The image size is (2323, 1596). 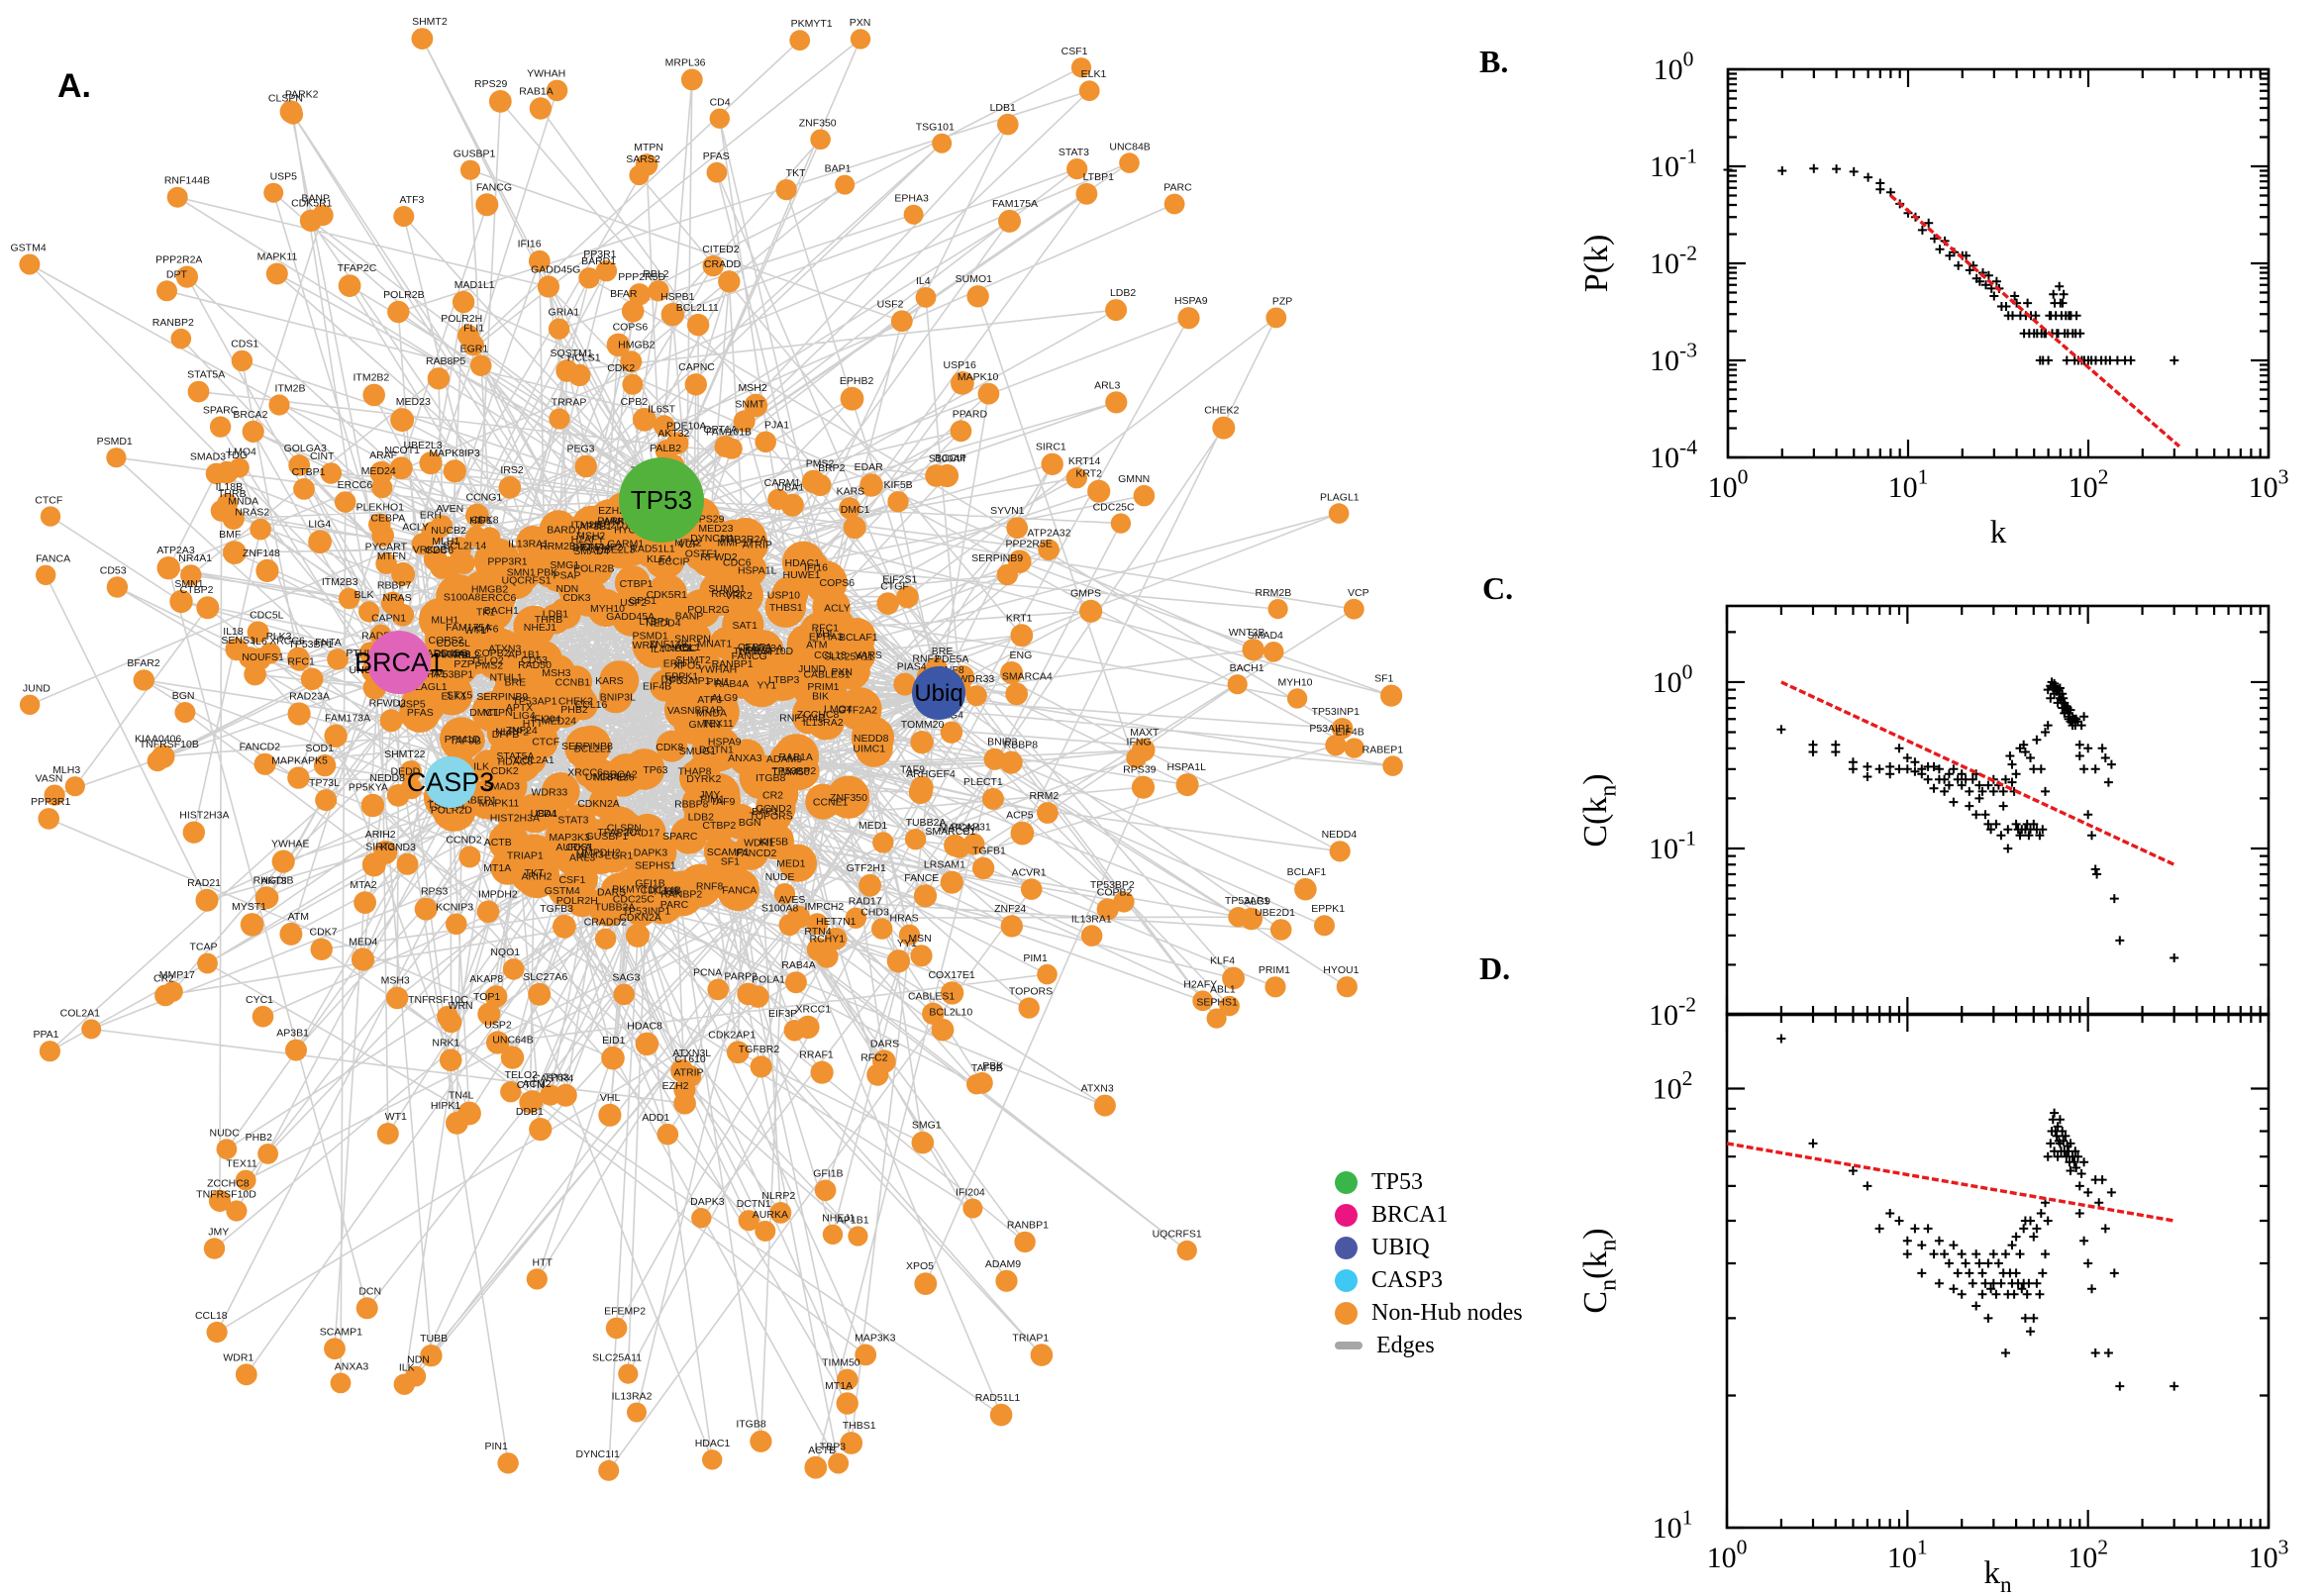 What do you see at coordinates (818, 715) in the screenshot?
I see `gene-node-label: ZCCHC8` at bounding box center [818, 715].